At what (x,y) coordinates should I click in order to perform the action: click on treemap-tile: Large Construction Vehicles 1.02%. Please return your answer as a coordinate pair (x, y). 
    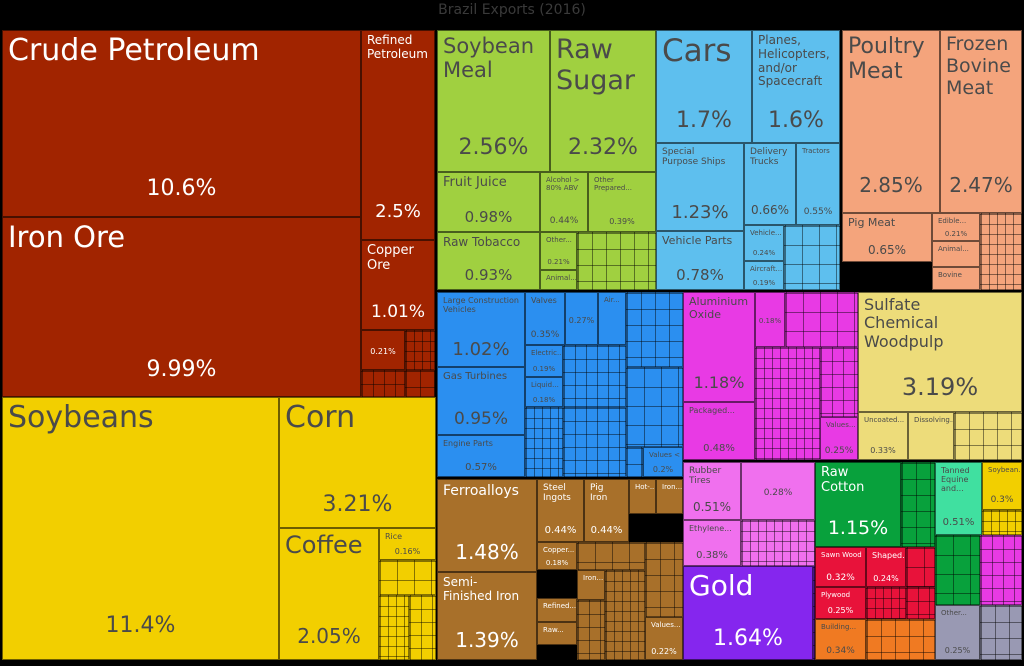
    Looking at the image, I should click on (481, 329).